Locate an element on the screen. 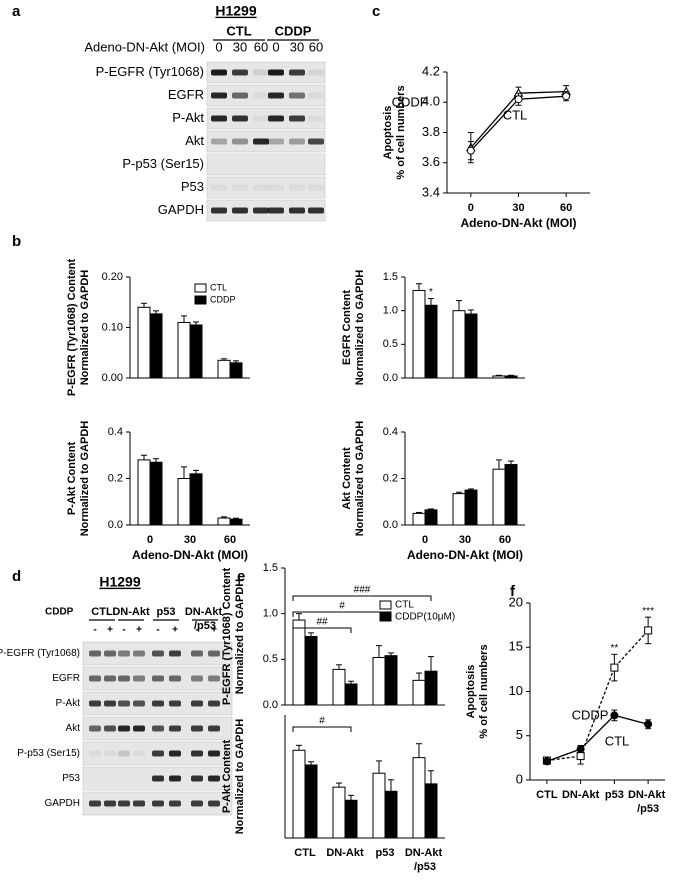 The width and height of the screenshot is (685, 896). blot-row-label: P-p53 (Ser15) is located at coordinates (48, 753).